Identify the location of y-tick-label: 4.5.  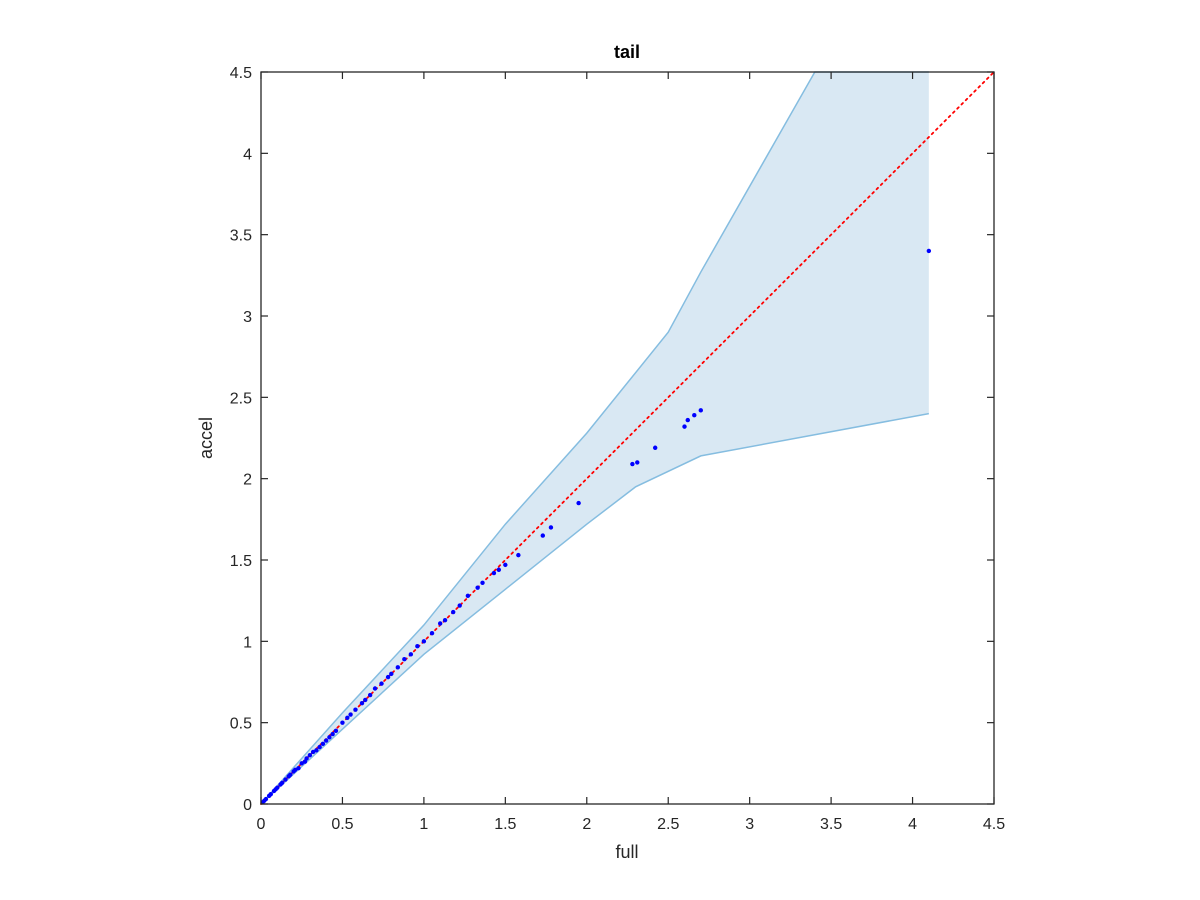
(241, 73).